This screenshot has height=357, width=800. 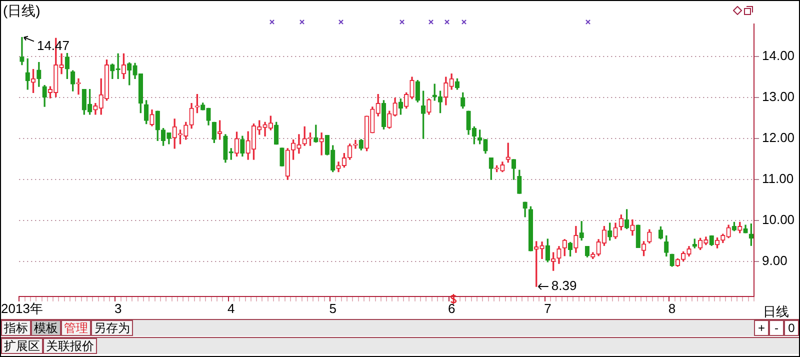 I want to click on text: 日线, so click(x=776, y=312).